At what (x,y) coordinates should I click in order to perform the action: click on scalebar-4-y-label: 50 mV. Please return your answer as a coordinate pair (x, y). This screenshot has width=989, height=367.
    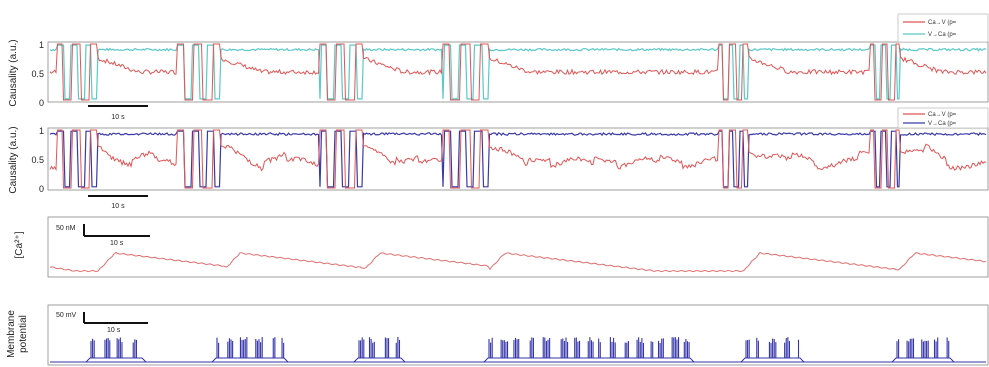
    Looking at the image, I should click on (66, 315).